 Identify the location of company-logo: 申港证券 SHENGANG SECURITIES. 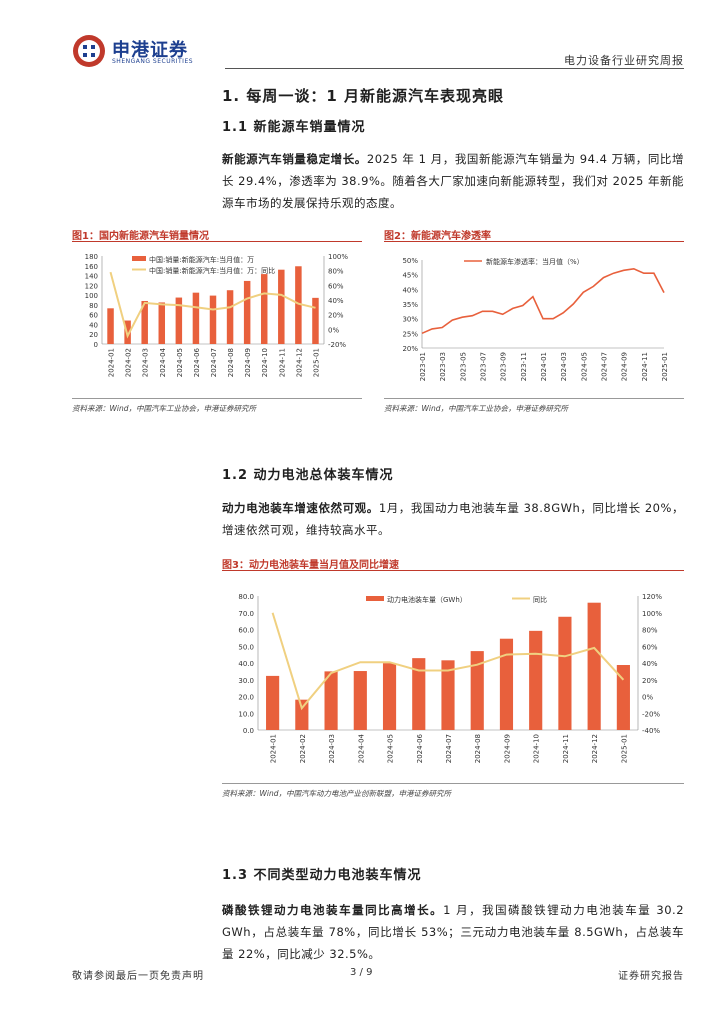
(147, 51).